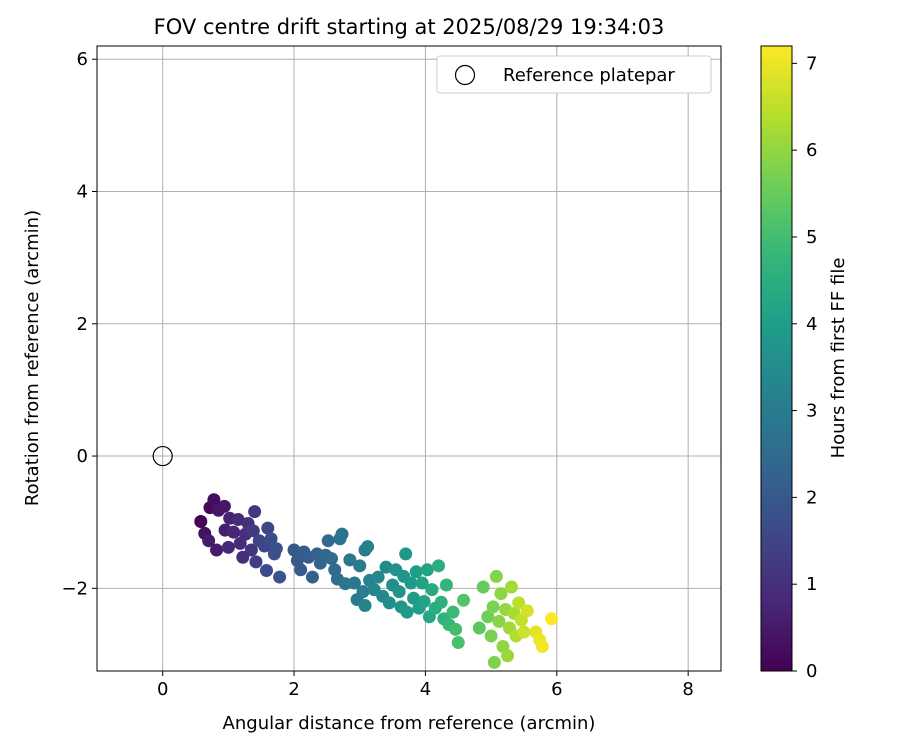 The height and width of the screenshot is (750, 900). I want to click on colorbar-label: Hours from first FF file, so click(838, 358).